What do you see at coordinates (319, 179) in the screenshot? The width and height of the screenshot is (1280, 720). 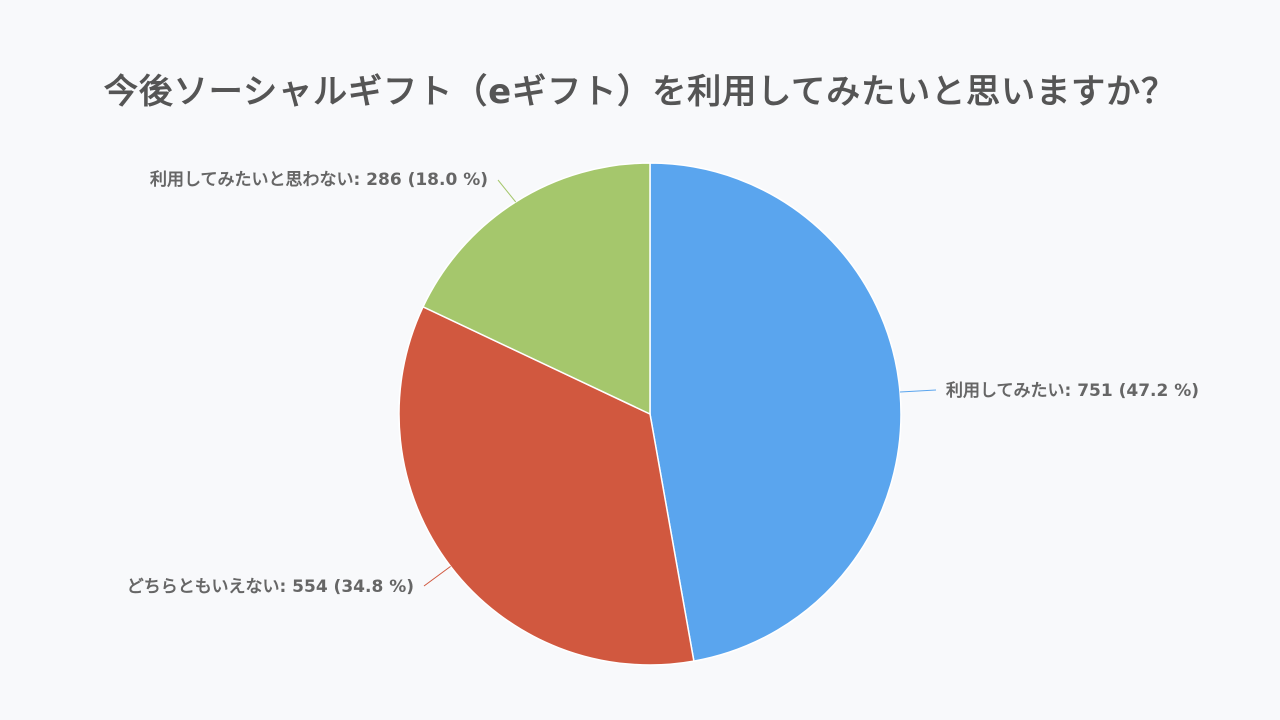 I see `slice-label-3: 利用してみたいと思わない: 286 (18.0 %)` at bounding box center [319, 179].